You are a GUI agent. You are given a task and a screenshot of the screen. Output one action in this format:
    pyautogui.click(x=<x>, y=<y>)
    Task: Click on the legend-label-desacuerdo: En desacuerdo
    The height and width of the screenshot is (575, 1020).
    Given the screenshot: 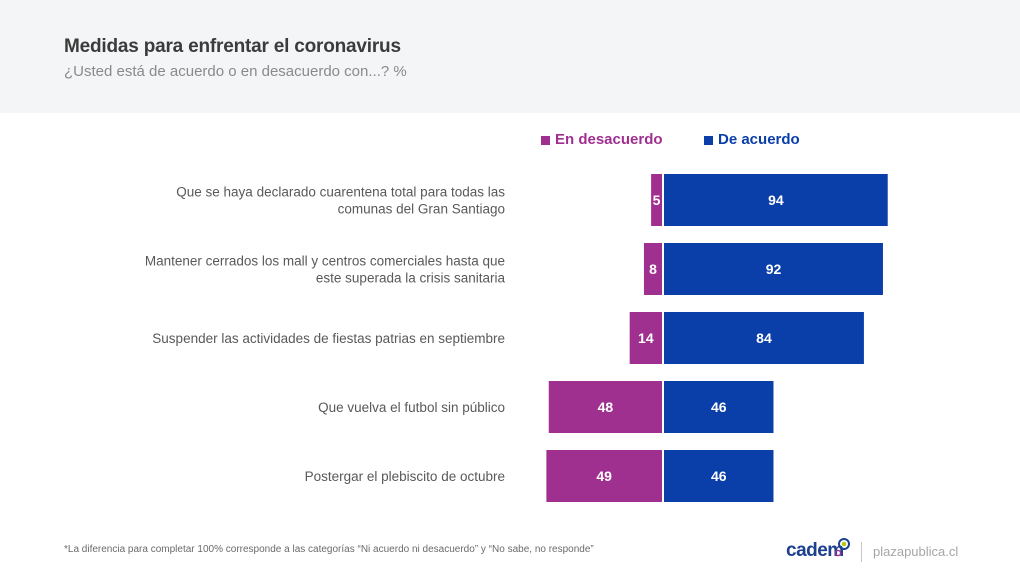 What is the action you would take?
    pyautogui.click(x=609, y=139)
    